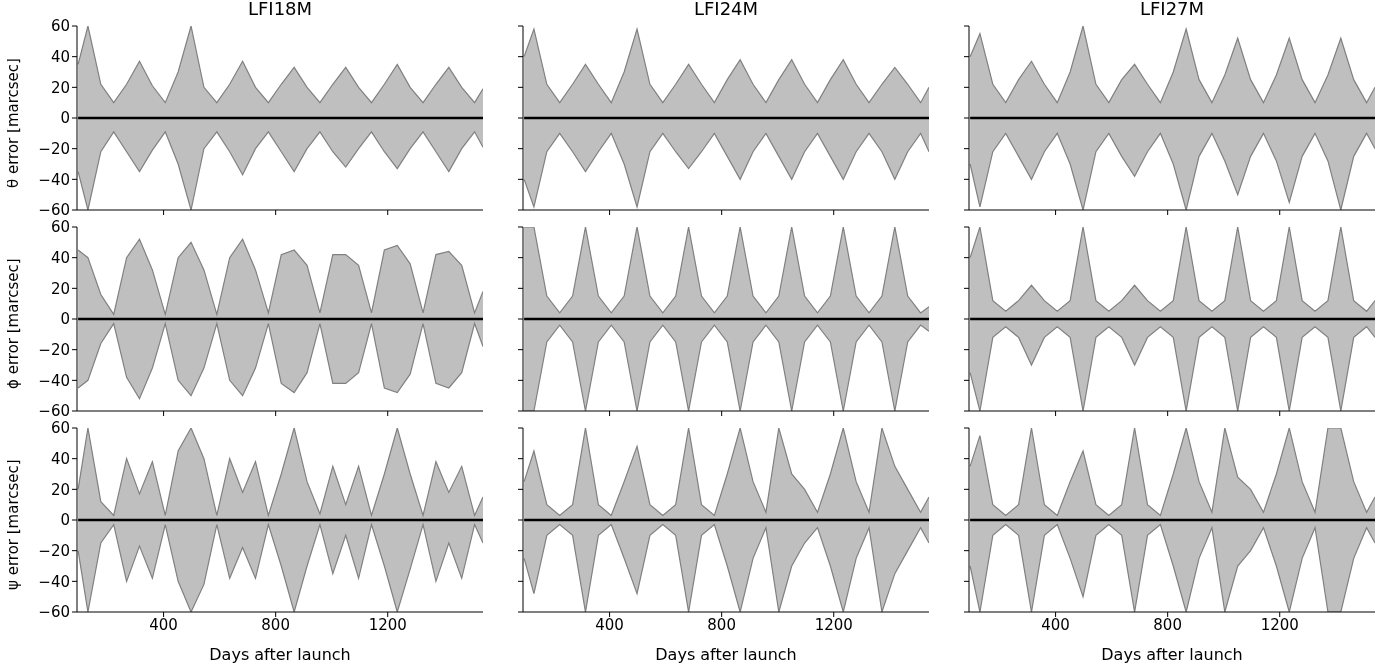 The width and height of the screenshot is (1394, 666). What do you see at coordinates (726, 10) in the screenshot?
I see `chart-title: LFI24M` at bounding box center [726, 10].